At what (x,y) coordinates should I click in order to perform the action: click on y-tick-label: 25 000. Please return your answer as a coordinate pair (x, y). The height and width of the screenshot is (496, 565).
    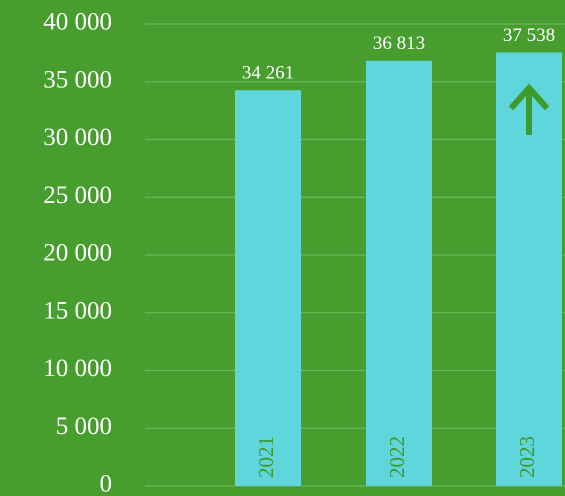
    Looking at the image, I should click on (77, 195).